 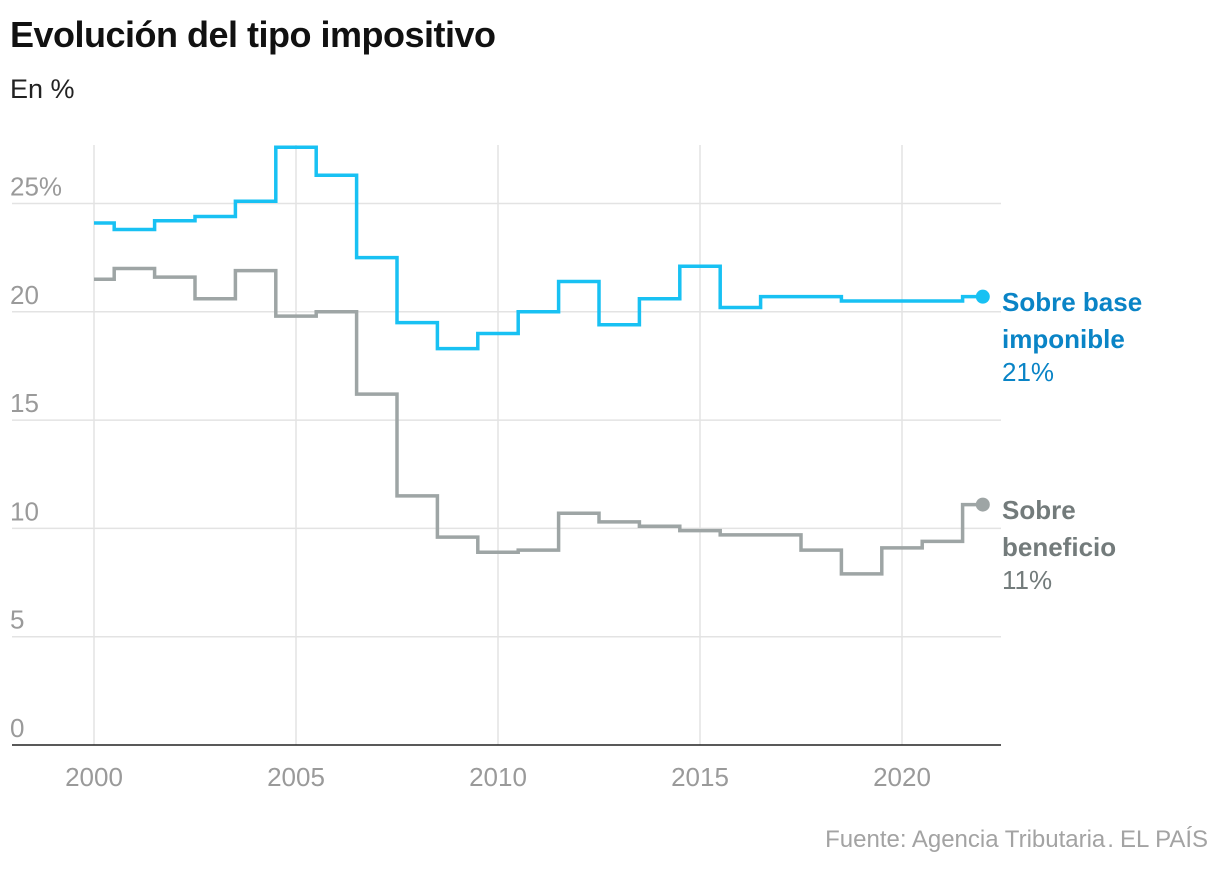 I want to click on y-axis-ticks: 0 5 10 15 20 25%, so click(x=36, y=458).